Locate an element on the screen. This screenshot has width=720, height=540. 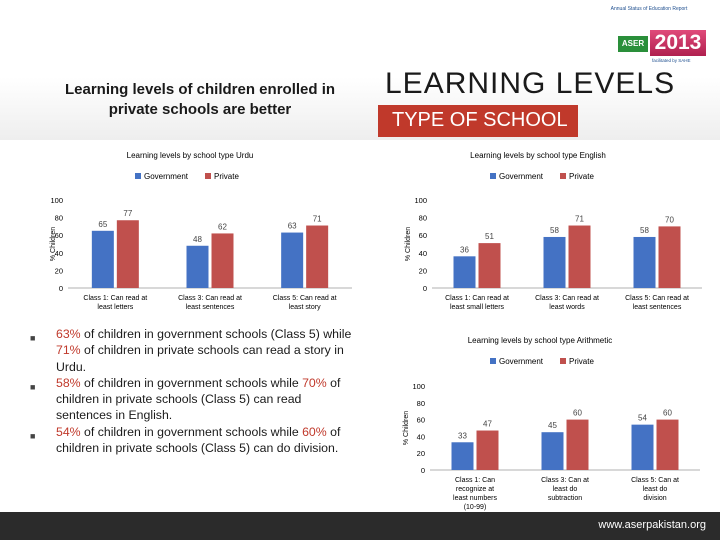
section-label: TYPE OF SCHOOL is located at coordinates (480, 120).